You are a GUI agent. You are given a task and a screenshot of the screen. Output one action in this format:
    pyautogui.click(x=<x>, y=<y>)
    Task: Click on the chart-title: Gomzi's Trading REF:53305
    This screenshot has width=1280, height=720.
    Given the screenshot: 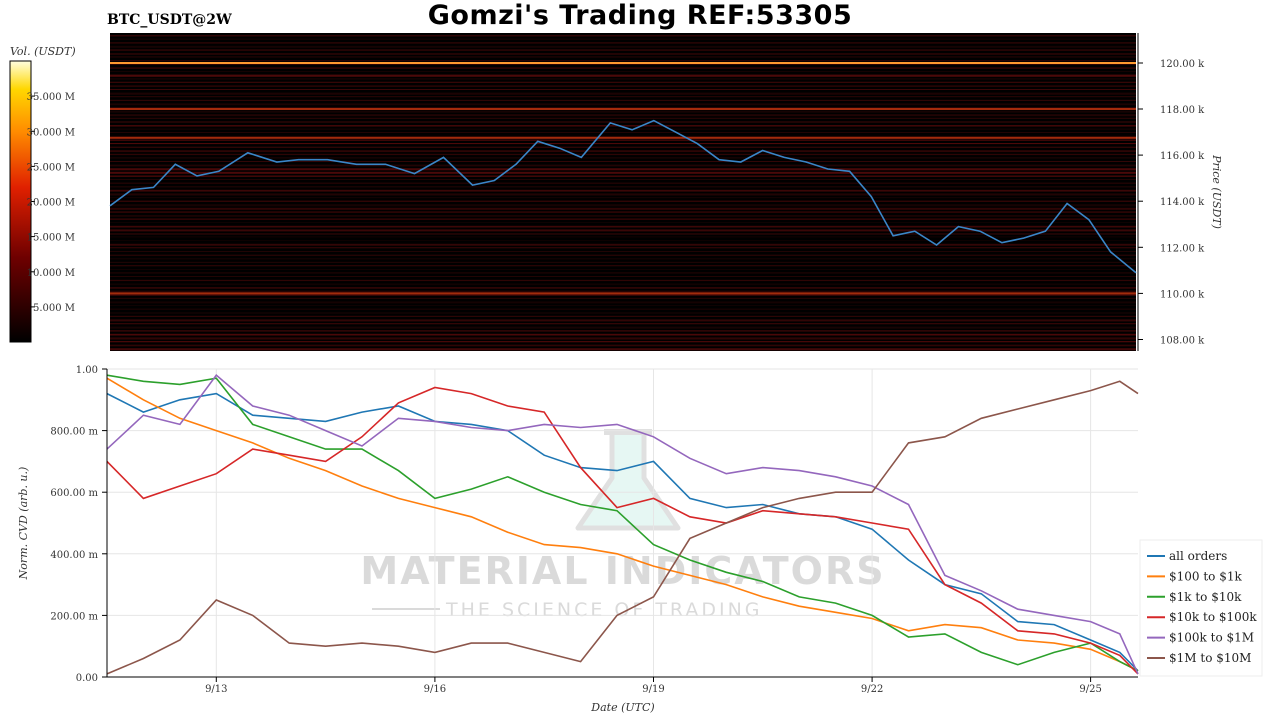 What is the action you would take?
    pyautogui.click(x=640, y=15)
    